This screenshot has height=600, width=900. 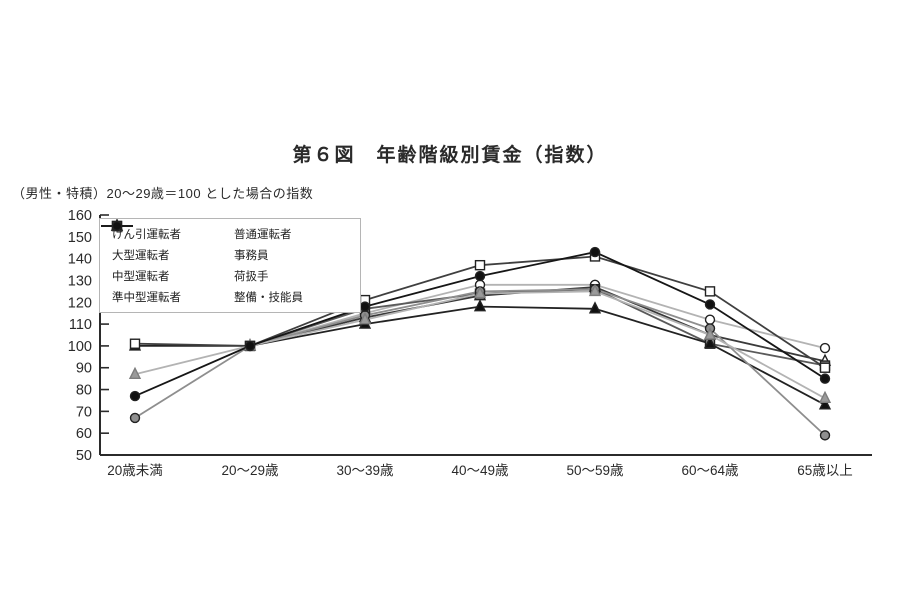 What do you see at coordinates (80, 238) in the screenshot?
I see `y-tick-label: 150` at bounding box center [80, 238].